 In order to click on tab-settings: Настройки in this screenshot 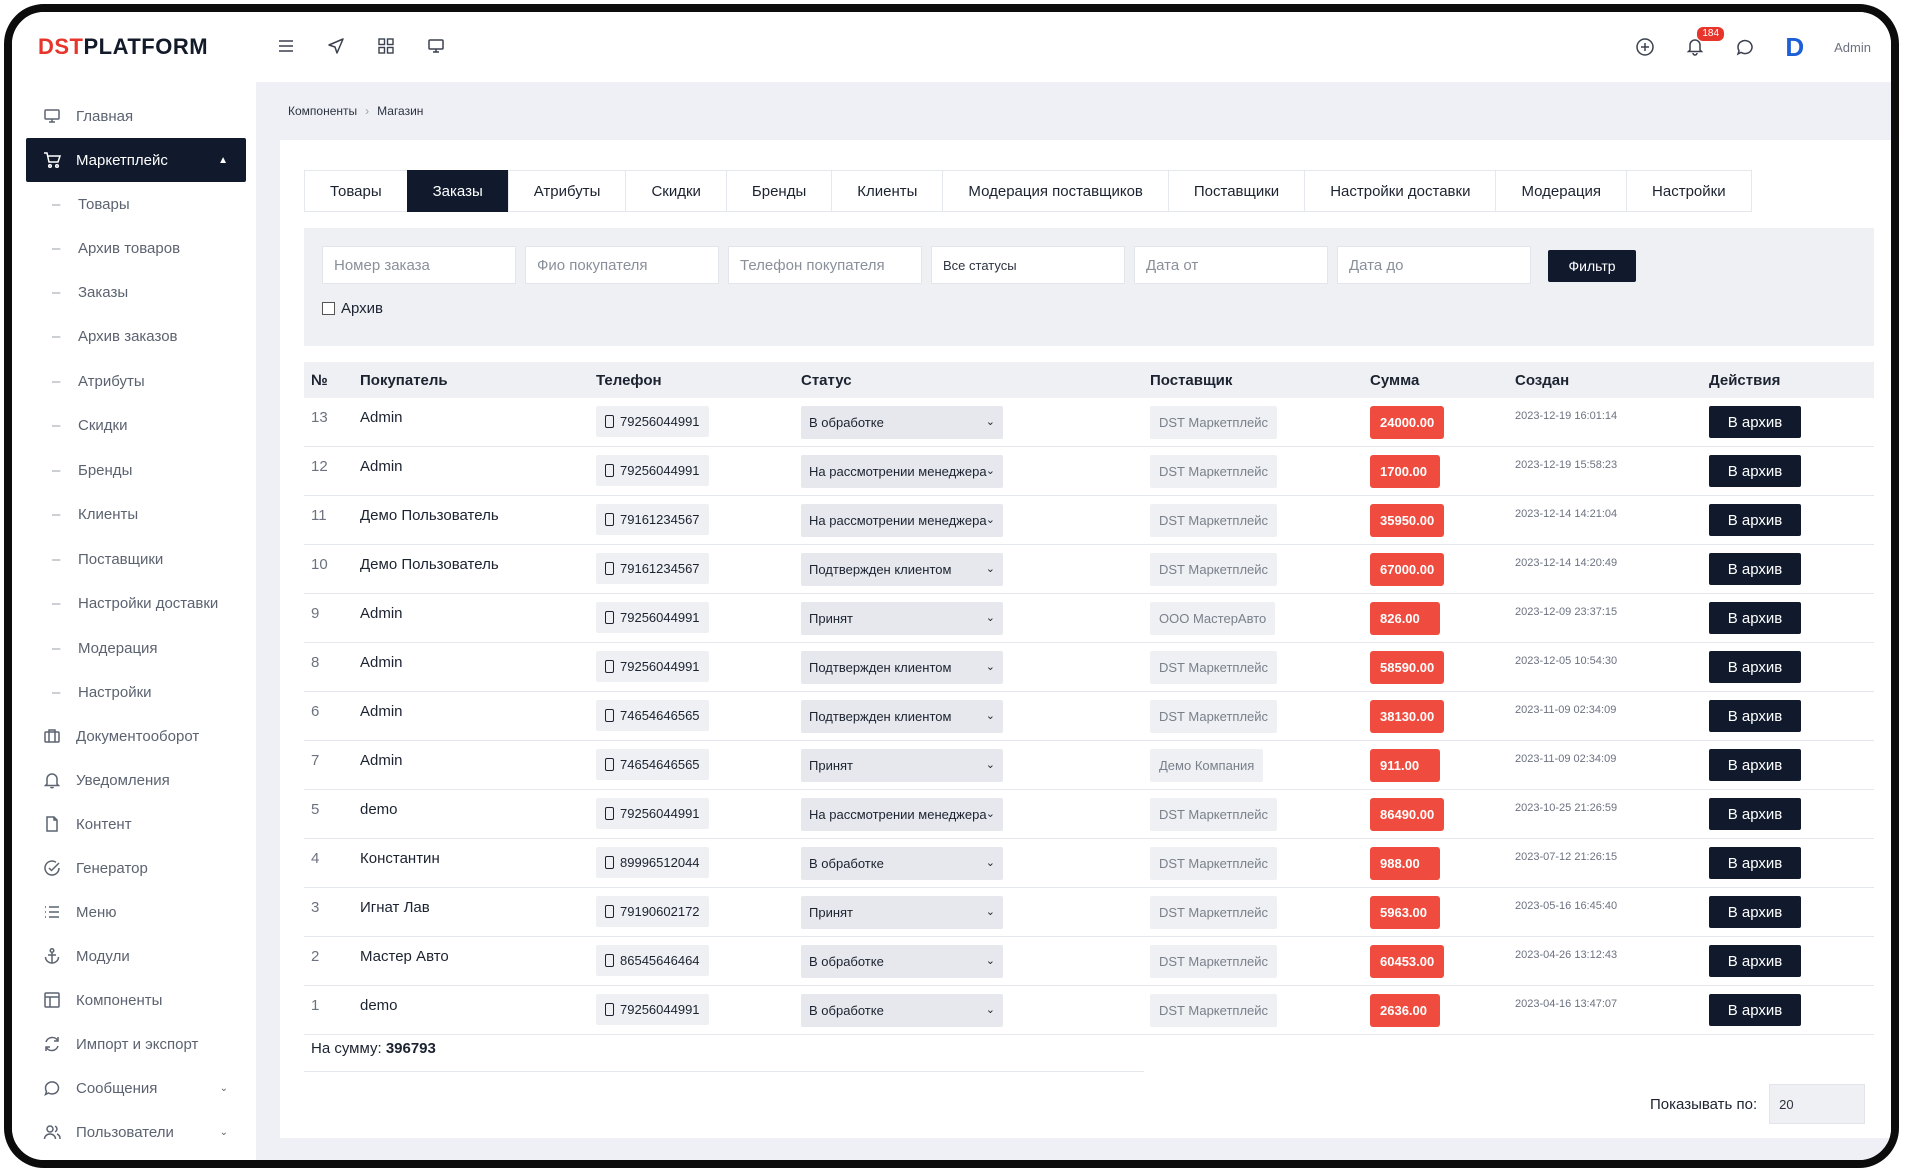, I will do `click(1689, 191)`.